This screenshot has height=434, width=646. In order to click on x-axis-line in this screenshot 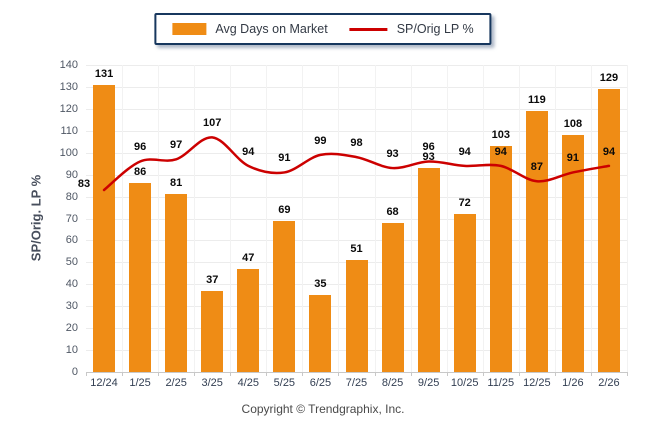, I will do `click(357, 372)`.